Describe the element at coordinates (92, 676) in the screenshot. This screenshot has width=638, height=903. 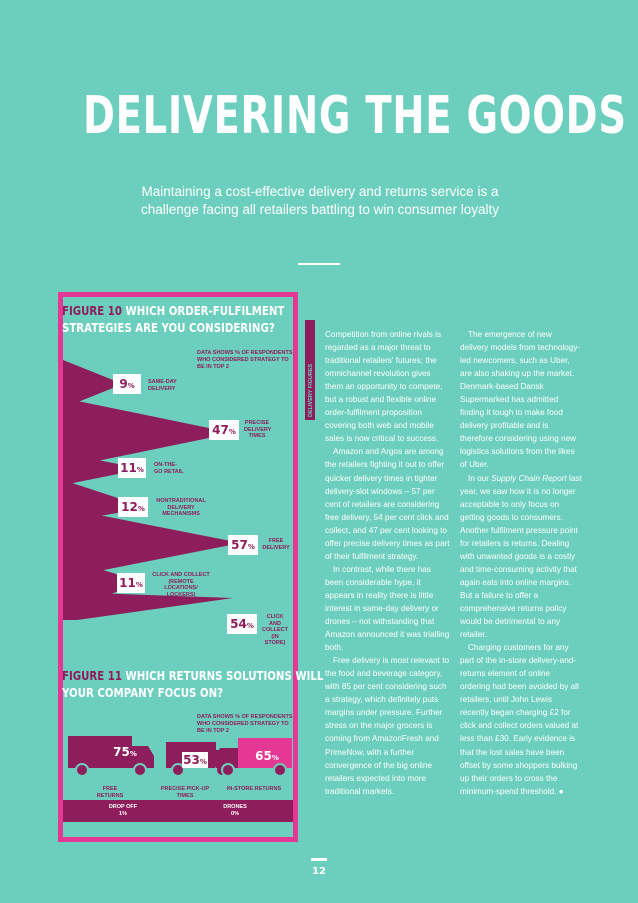
I see `figure11-label: FIGURE 11` at that location.